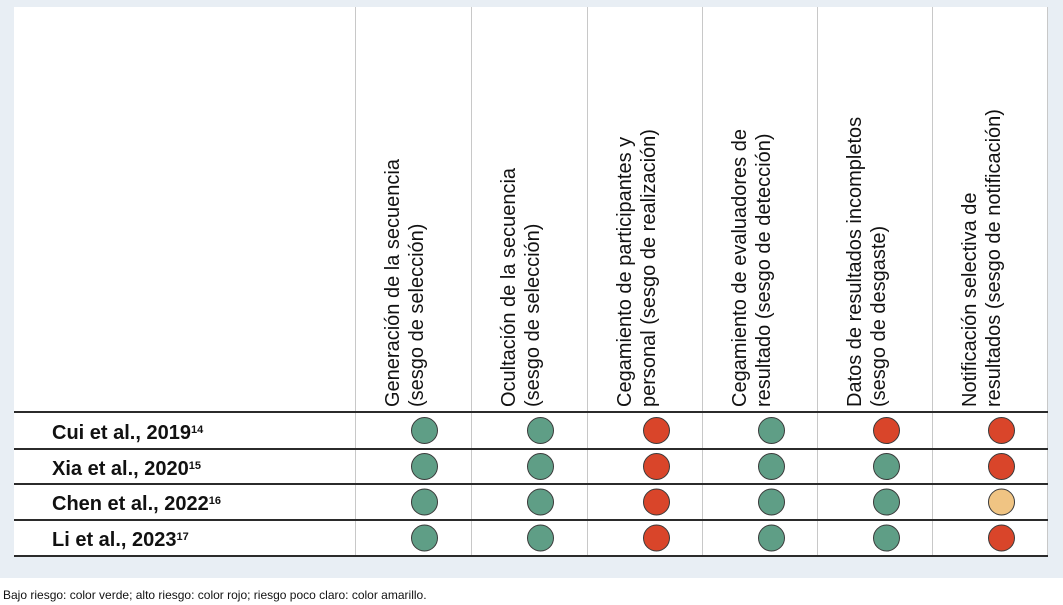  I want to click on rating-dot-unclear, so click(1001, 502).